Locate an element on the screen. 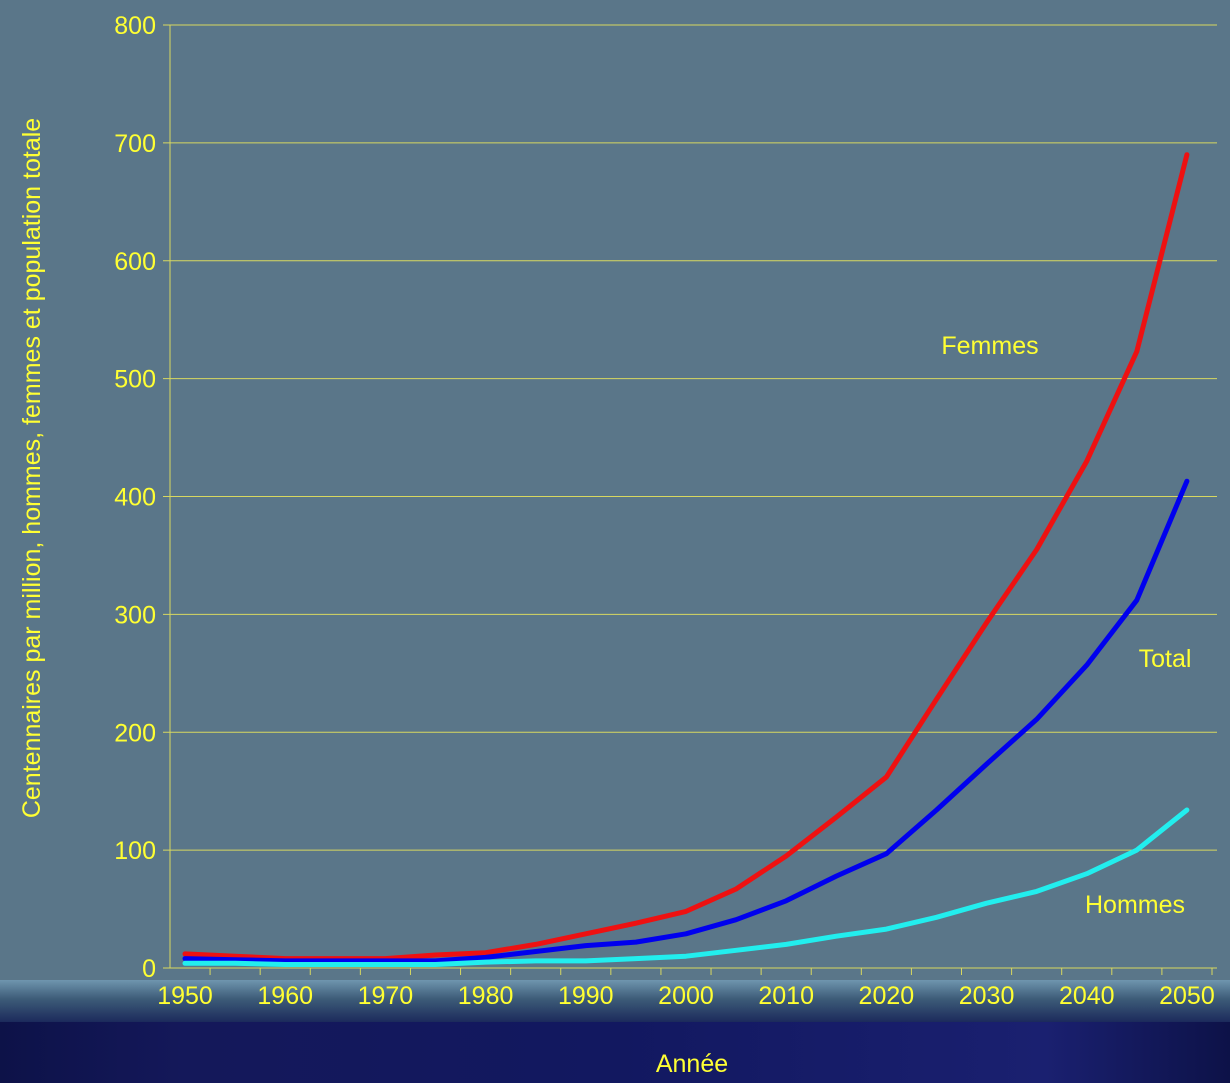  x-tick-label: 2040 is located at coordinates (1087, 996).